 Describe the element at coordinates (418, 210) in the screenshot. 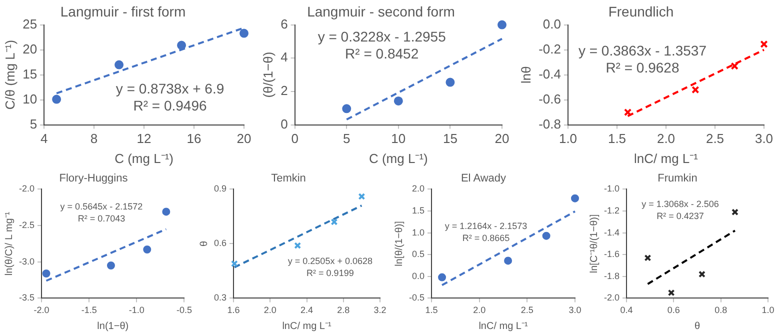

I see `y-tick-label: 1.5` at that location.